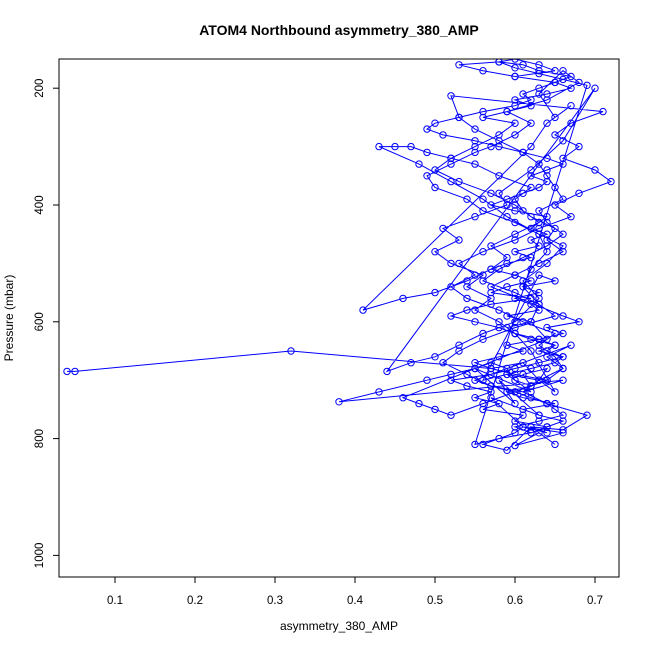  I want to click on y-tick-label: 1000, so click(40, 556).